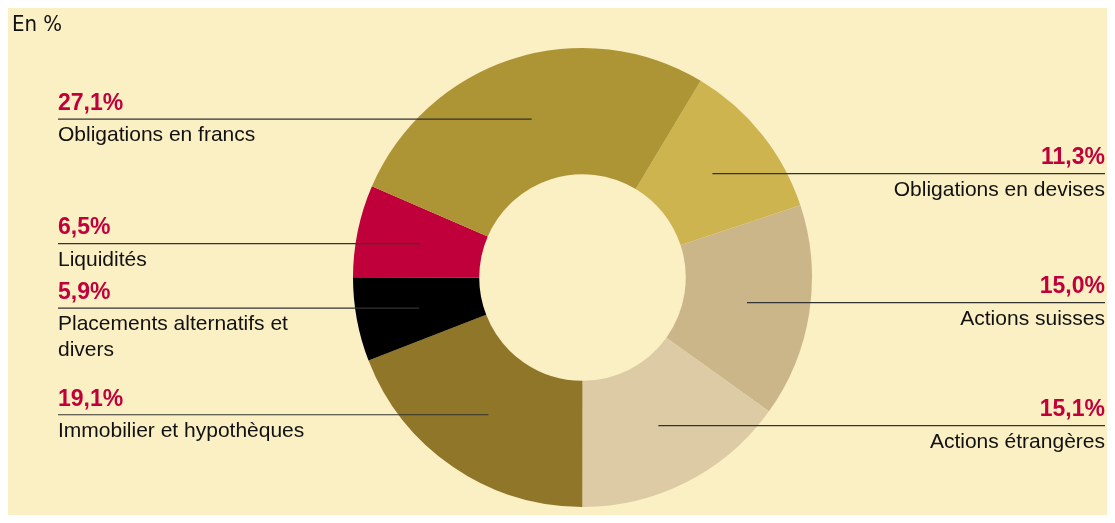 This screenshot has height=523, width=1115. Describe the element at coordinates (102, 258) in the screenshot. I see `slice-label: Liquidités` at that location.